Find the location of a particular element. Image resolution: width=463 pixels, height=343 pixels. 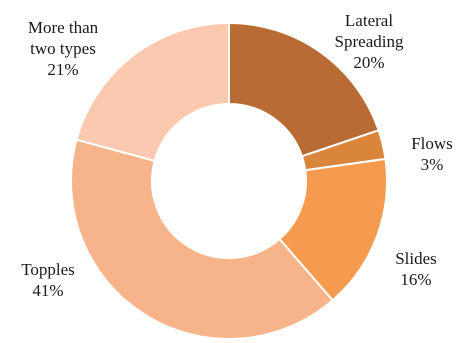

slice-slides is located at coordinates (333, 229).